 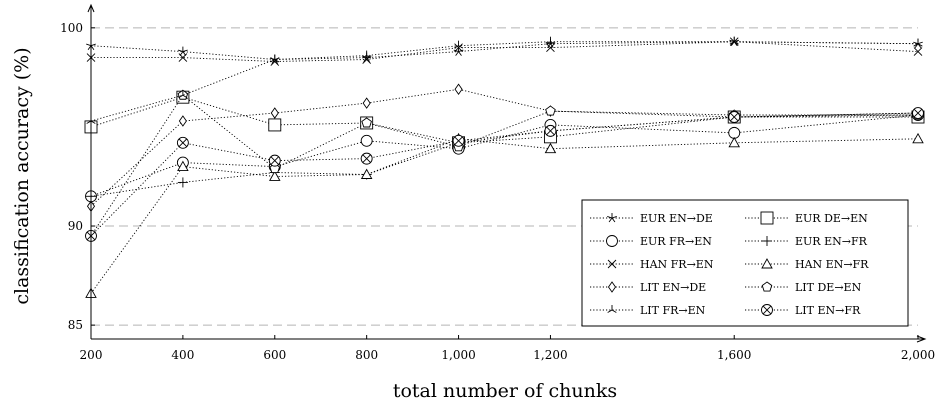 I want to click on legend-item: LIT EN→DE, so click(x=648, y=287).